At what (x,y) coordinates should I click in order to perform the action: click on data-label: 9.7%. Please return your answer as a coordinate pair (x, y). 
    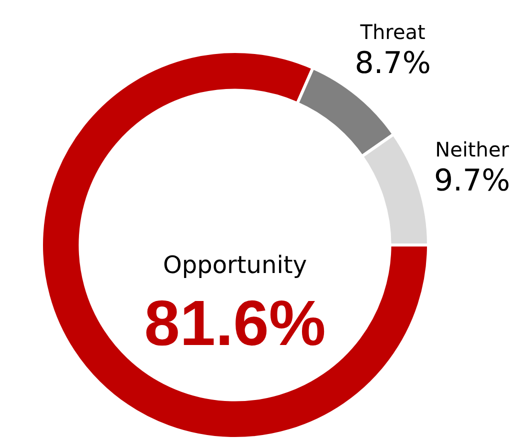
    Looking at the image, I should click on (472, 180).